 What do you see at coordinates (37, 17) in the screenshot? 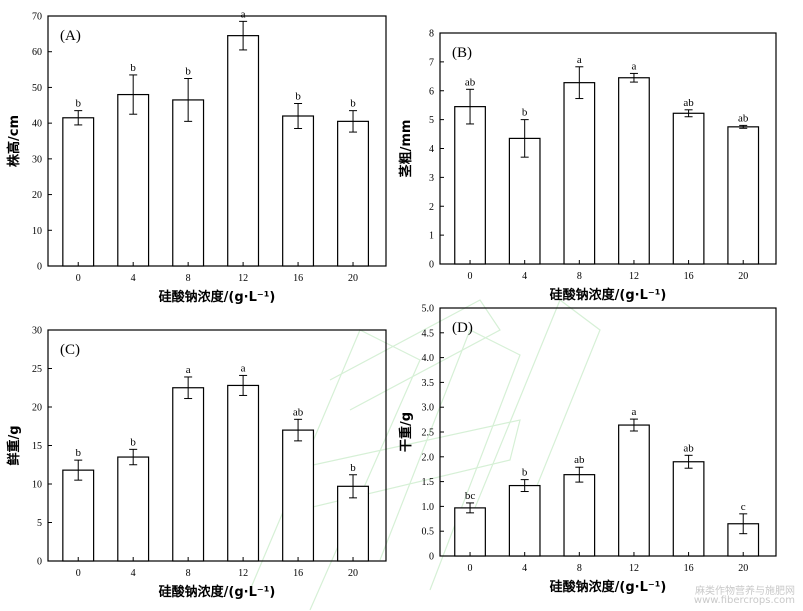
I see `y-tick-label: 70` at bounding box center [37, 17].